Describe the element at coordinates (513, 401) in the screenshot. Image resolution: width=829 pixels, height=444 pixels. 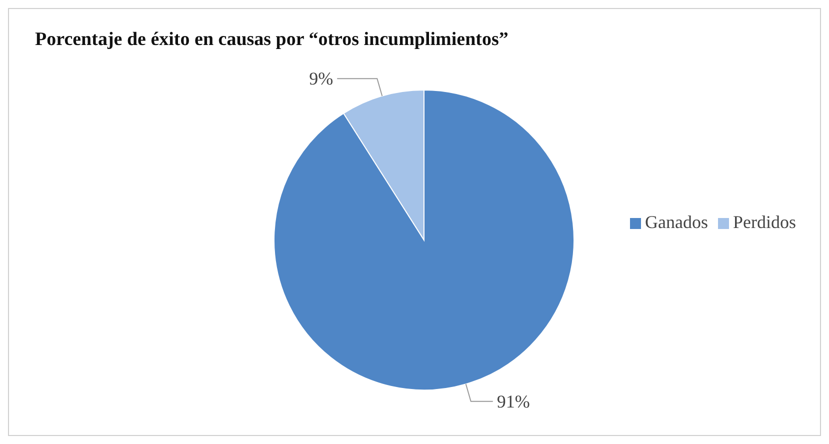
I see `data-label: 91%` at that location.